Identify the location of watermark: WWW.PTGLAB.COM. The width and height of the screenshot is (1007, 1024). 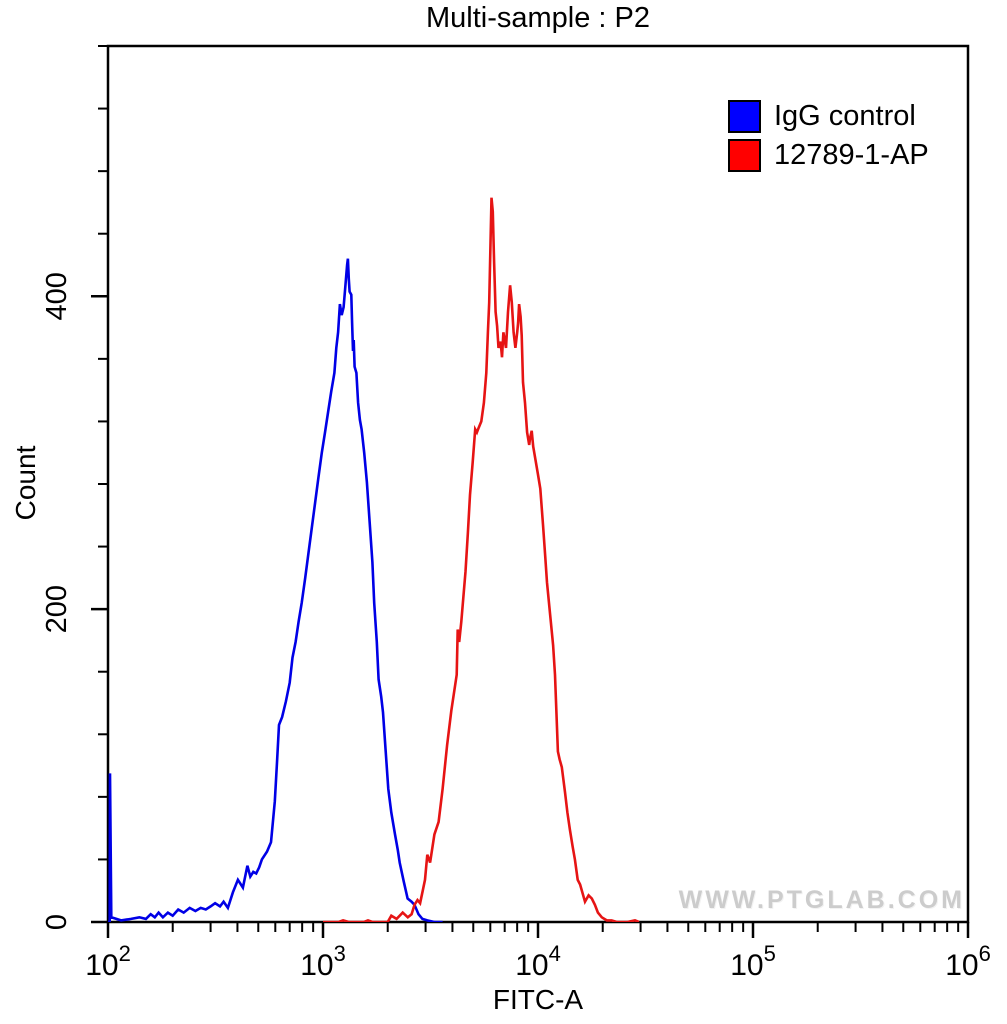
(821, 900).